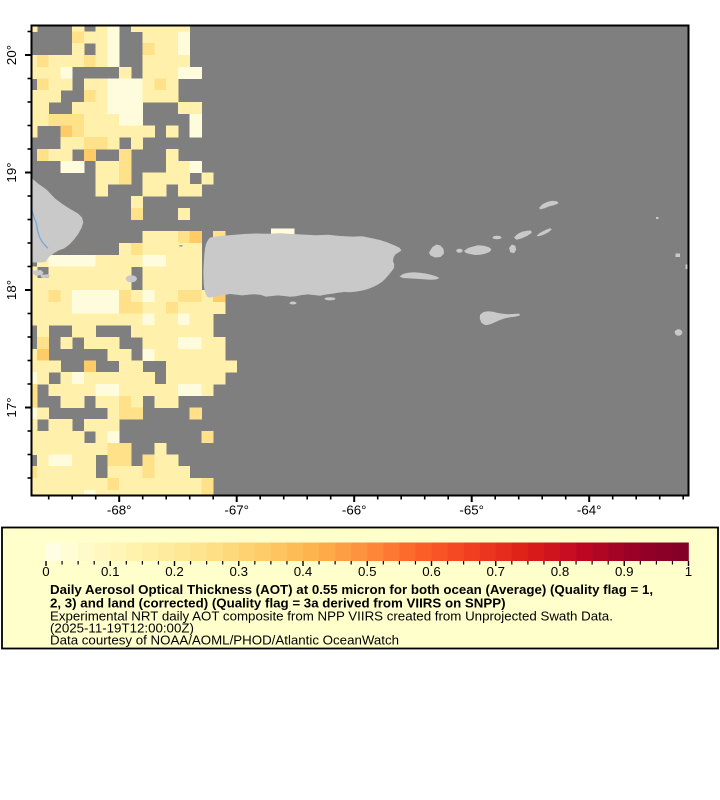  I want to click on svg-text: 20°, so click(11, 55).